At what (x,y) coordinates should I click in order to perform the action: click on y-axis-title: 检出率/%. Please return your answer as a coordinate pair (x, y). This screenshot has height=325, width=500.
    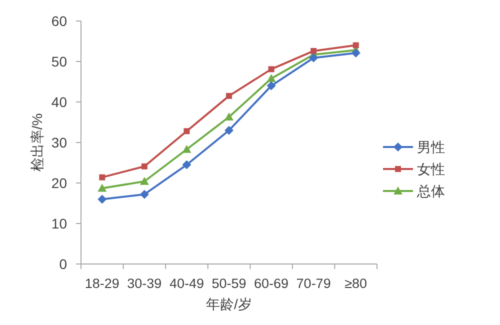
    Looking at the image, I should click on (37, 142).